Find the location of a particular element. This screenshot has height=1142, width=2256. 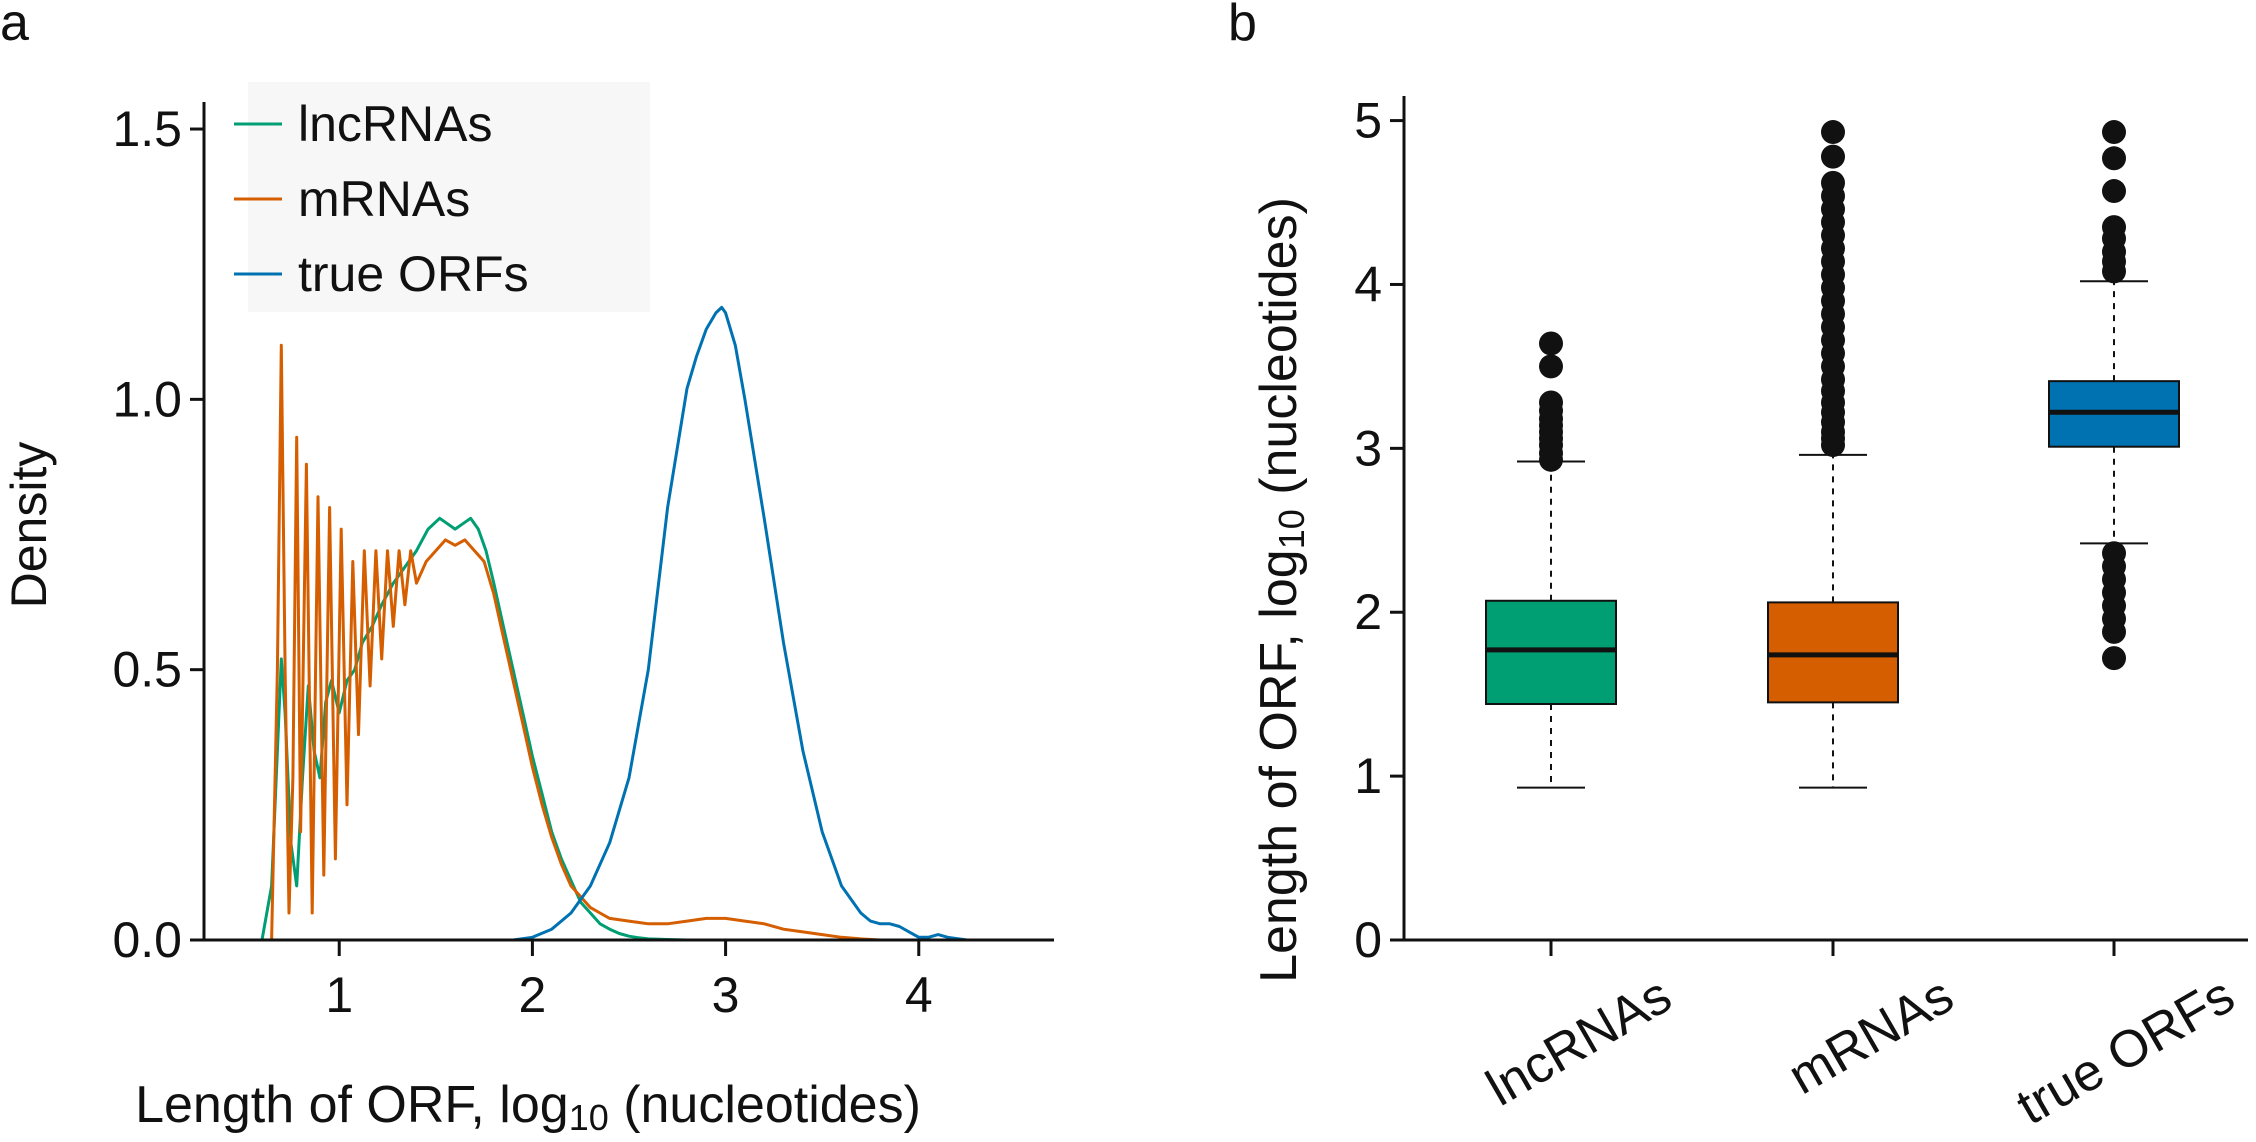

a-y-axis-label: Density is located at coordinates (29, 525).